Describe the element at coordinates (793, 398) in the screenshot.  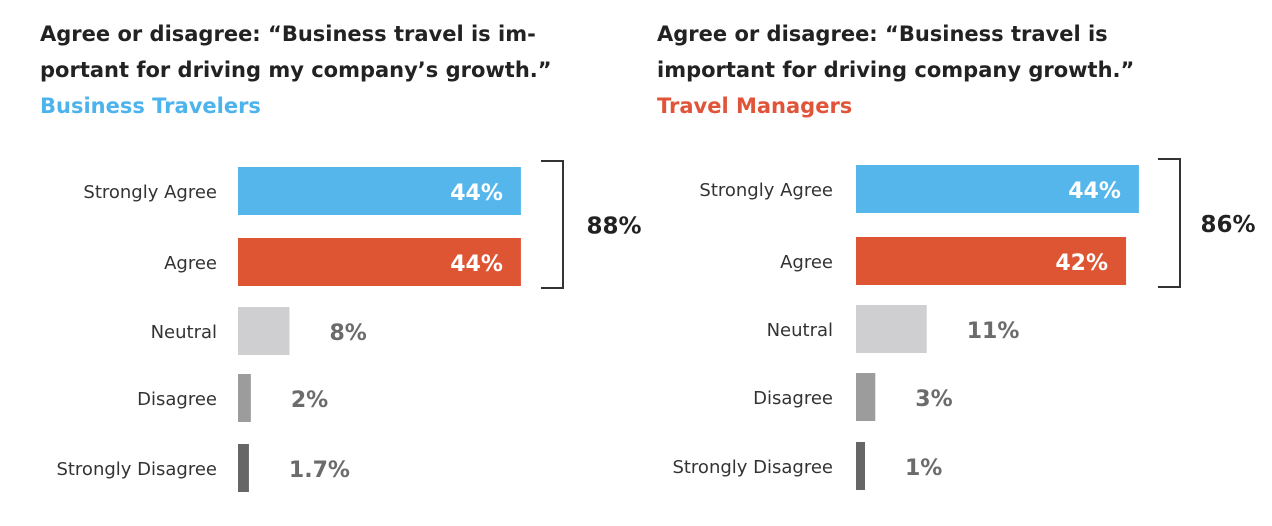
I see `right-category-label: Disagree` at that location.